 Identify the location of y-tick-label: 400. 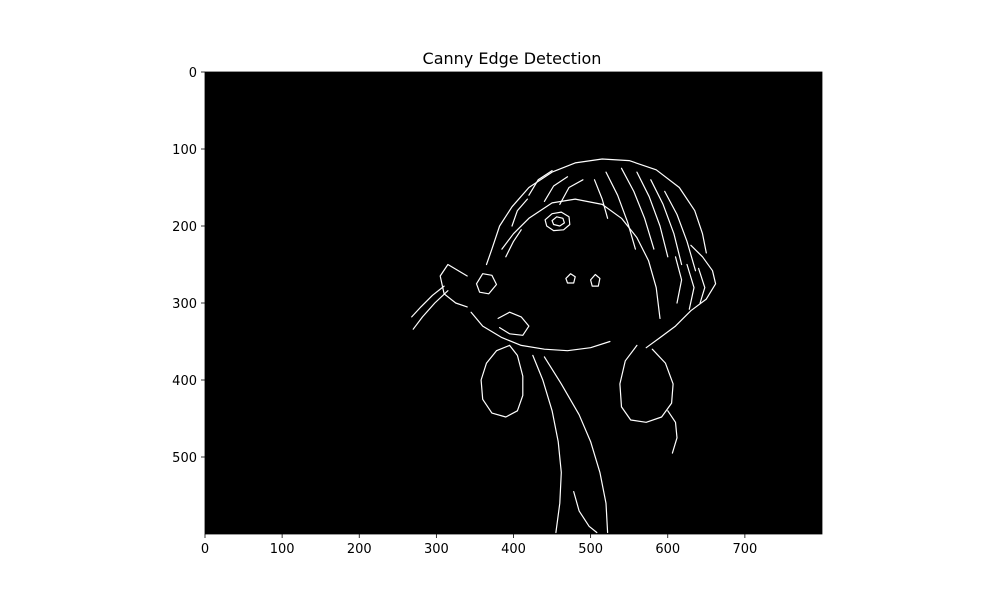
(184, 381).